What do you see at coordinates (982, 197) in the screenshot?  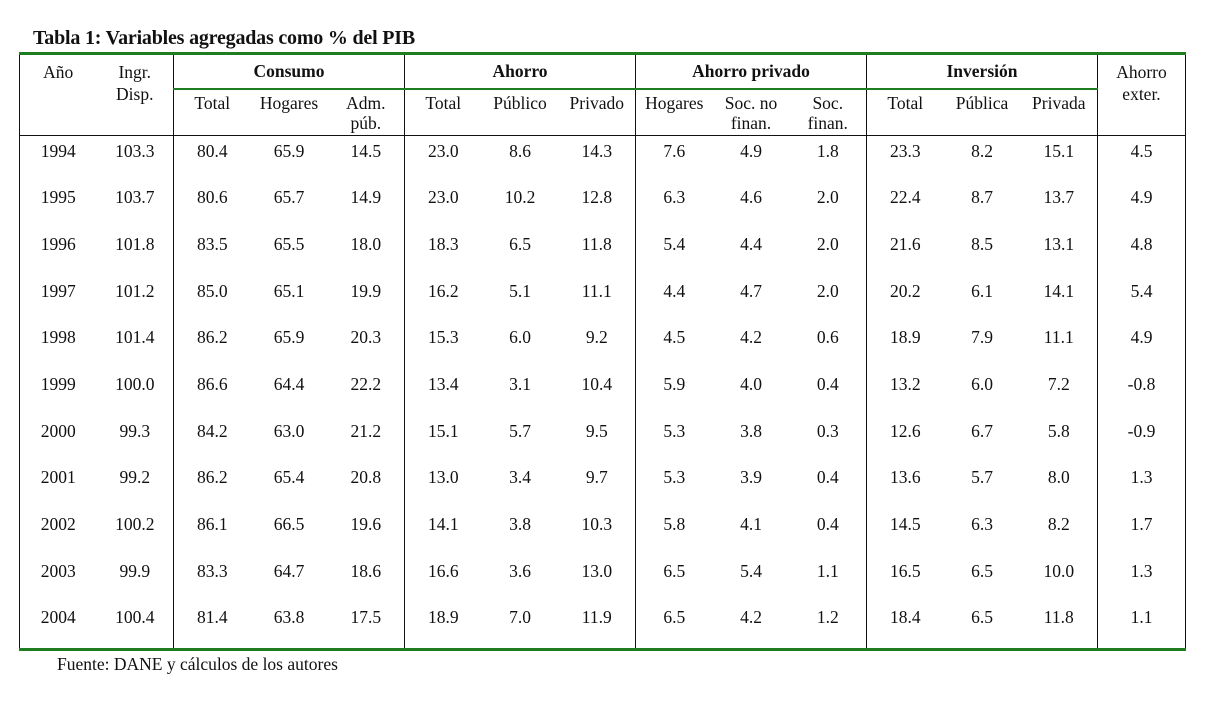 I see `value-cell: 8.7` at bounding box center [982, 197].